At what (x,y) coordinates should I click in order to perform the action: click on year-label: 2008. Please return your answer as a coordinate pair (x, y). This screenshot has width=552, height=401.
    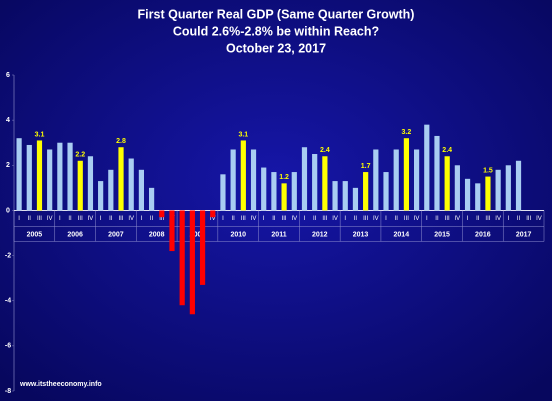
    Looking at the image, I should click on (157, 234).